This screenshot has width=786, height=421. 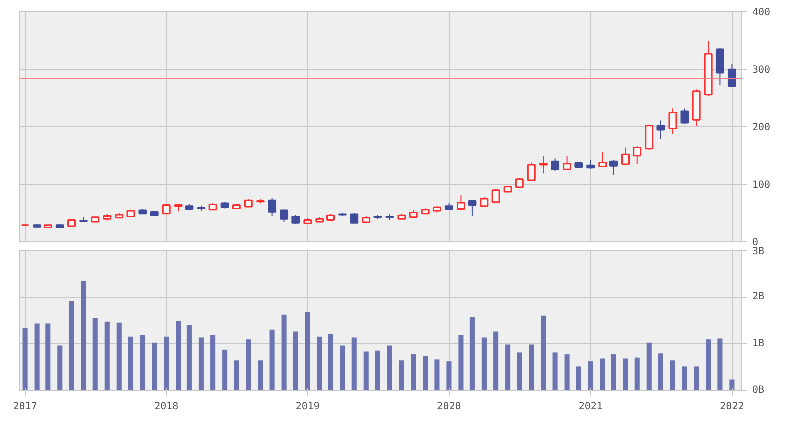 I want to click on y-tick-label: 1B, so click(x=758, y=344).